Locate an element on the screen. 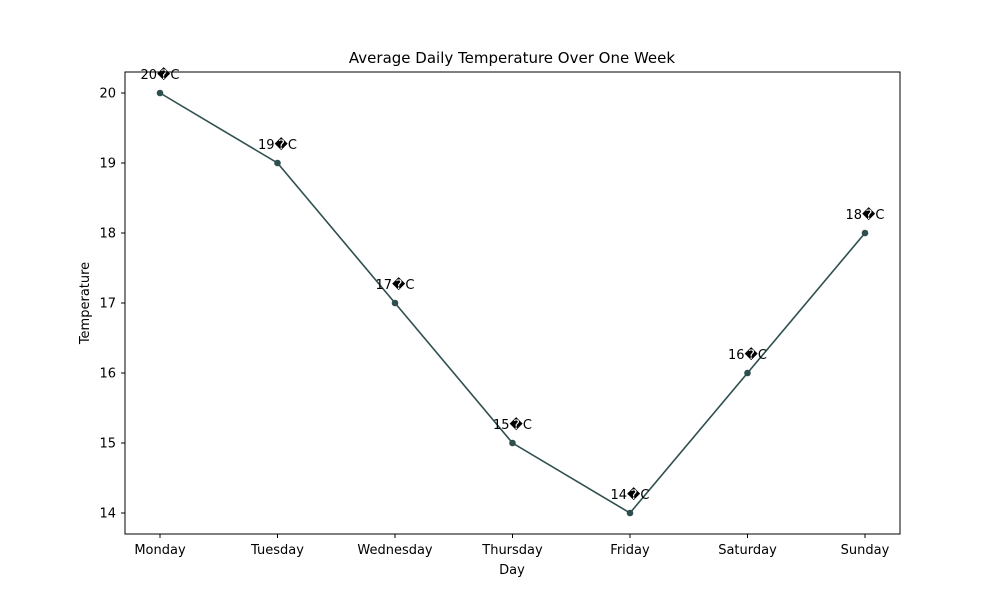 The height and width of the screenshot is (600, 1000). x-tick-label: Tuesday is located at coordinates (277, 550).